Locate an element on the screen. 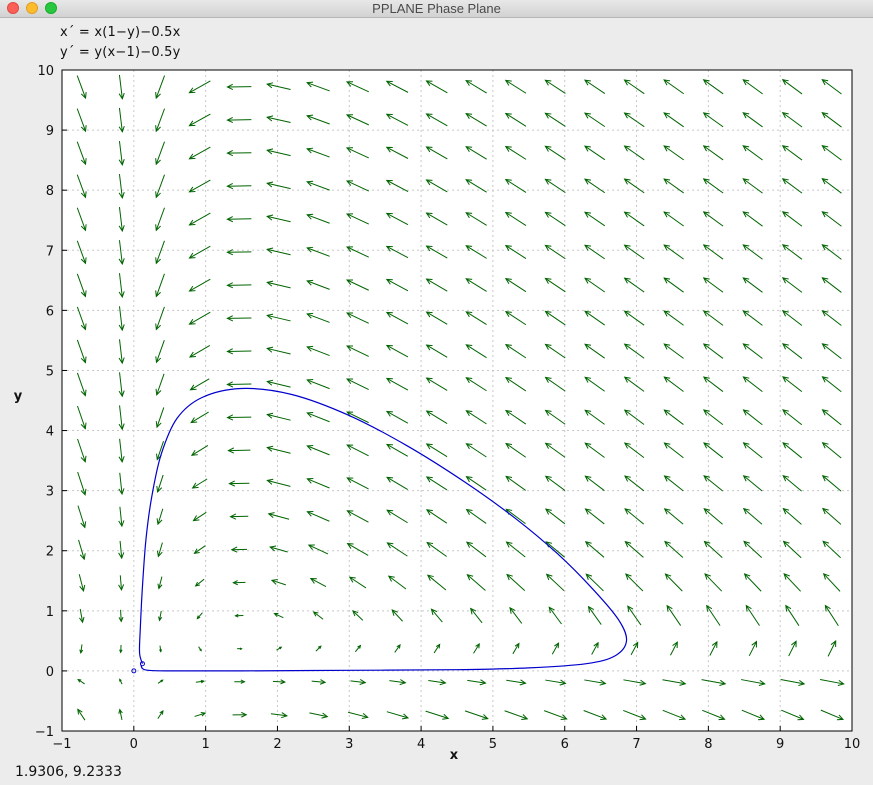 The image size is (873, 785). maximize-window-button is located at coordinates (51, 8).